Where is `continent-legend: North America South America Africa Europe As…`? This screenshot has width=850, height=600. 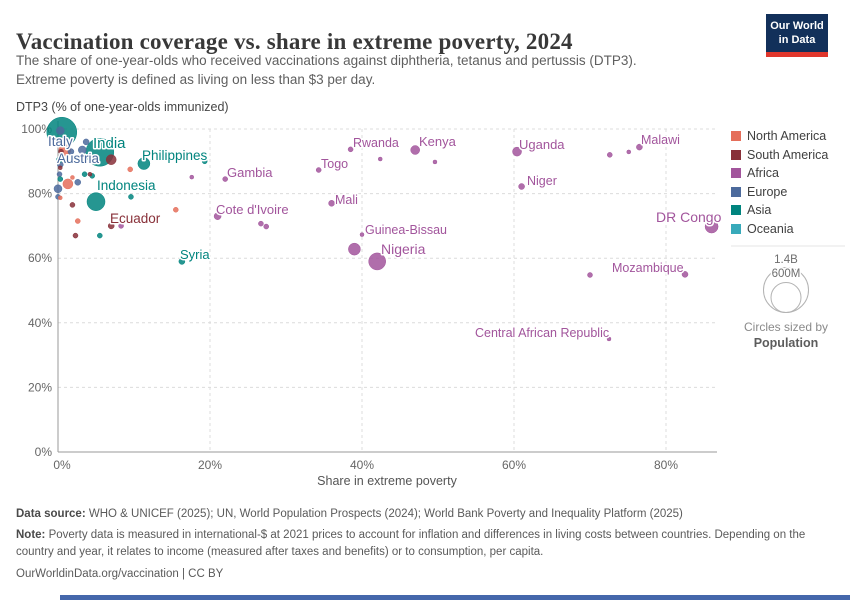
continent-legend: North America South America Africa Europe As… is located at coordinates (779, 182).